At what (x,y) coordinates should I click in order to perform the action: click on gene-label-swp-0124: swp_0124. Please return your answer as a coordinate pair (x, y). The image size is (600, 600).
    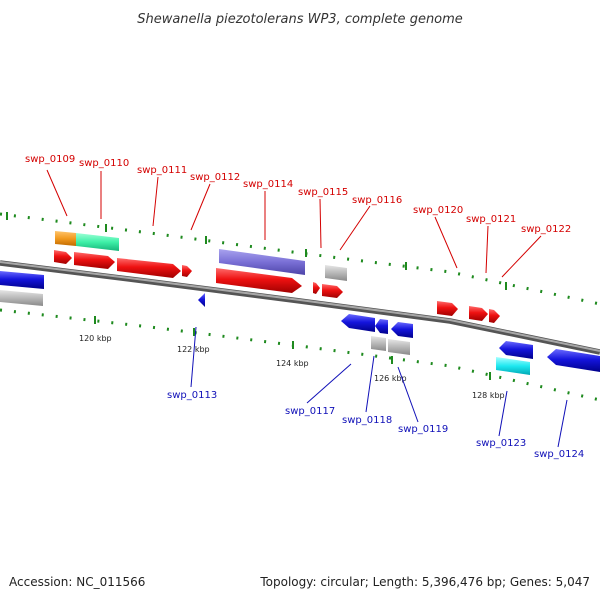
    Looking at the image, I should click on (559, 454).